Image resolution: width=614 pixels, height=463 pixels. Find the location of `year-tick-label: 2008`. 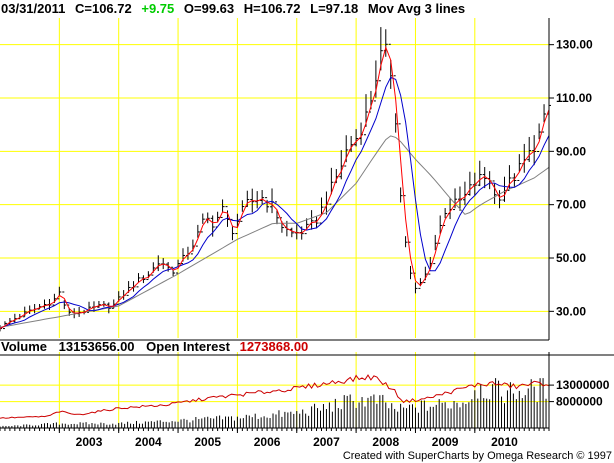

year-tick-label: 2008 is located at coordinates (385, 442).